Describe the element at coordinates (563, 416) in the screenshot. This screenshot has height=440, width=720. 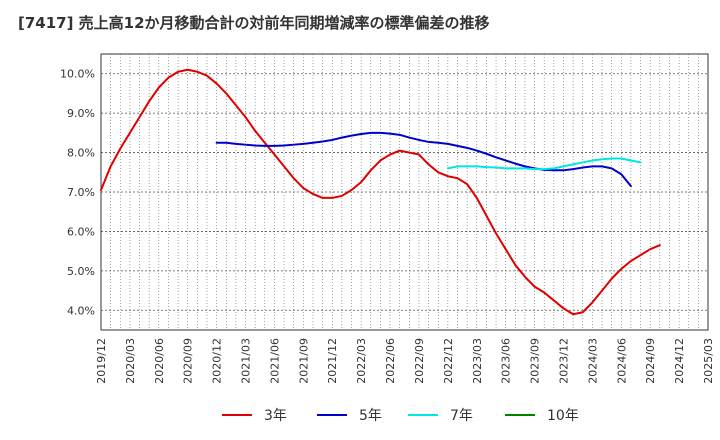
I see `legend-label-10y: 10年` at that location.